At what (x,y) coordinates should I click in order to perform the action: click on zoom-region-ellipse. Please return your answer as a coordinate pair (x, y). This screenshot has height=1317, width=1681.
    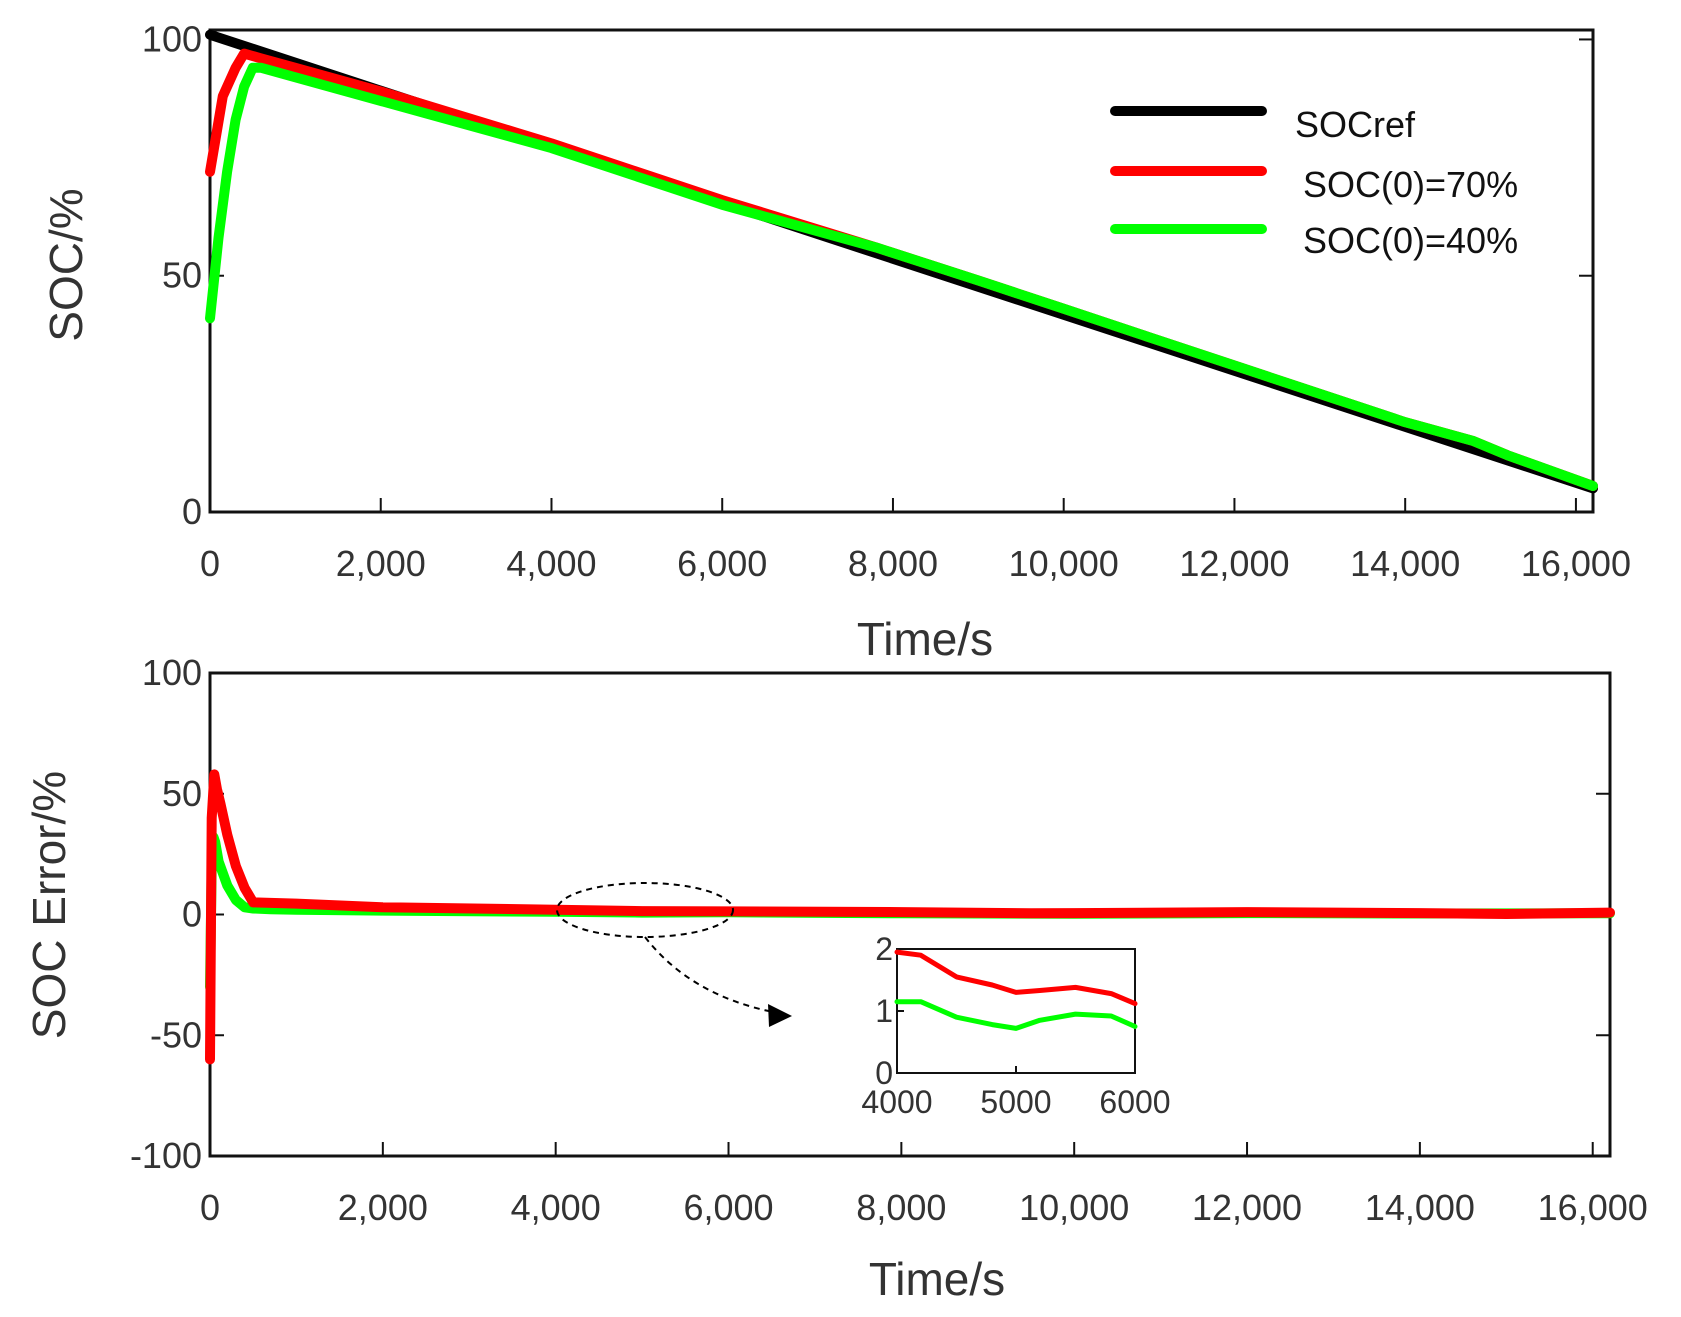
    Looking at the image, I should click on (645, 910).